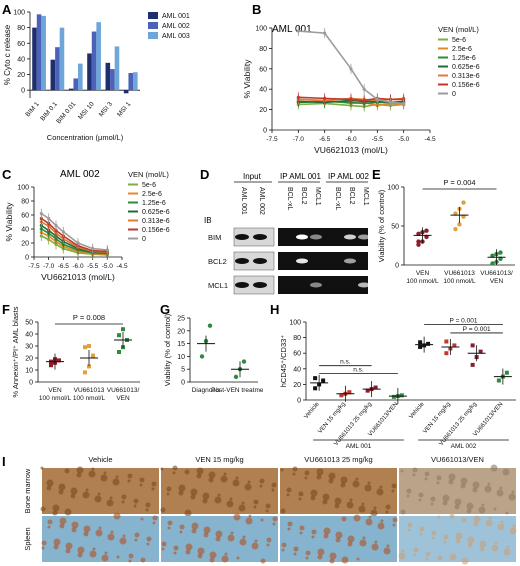  I want to click on h-ytick-label: 0, so click(299, 401).